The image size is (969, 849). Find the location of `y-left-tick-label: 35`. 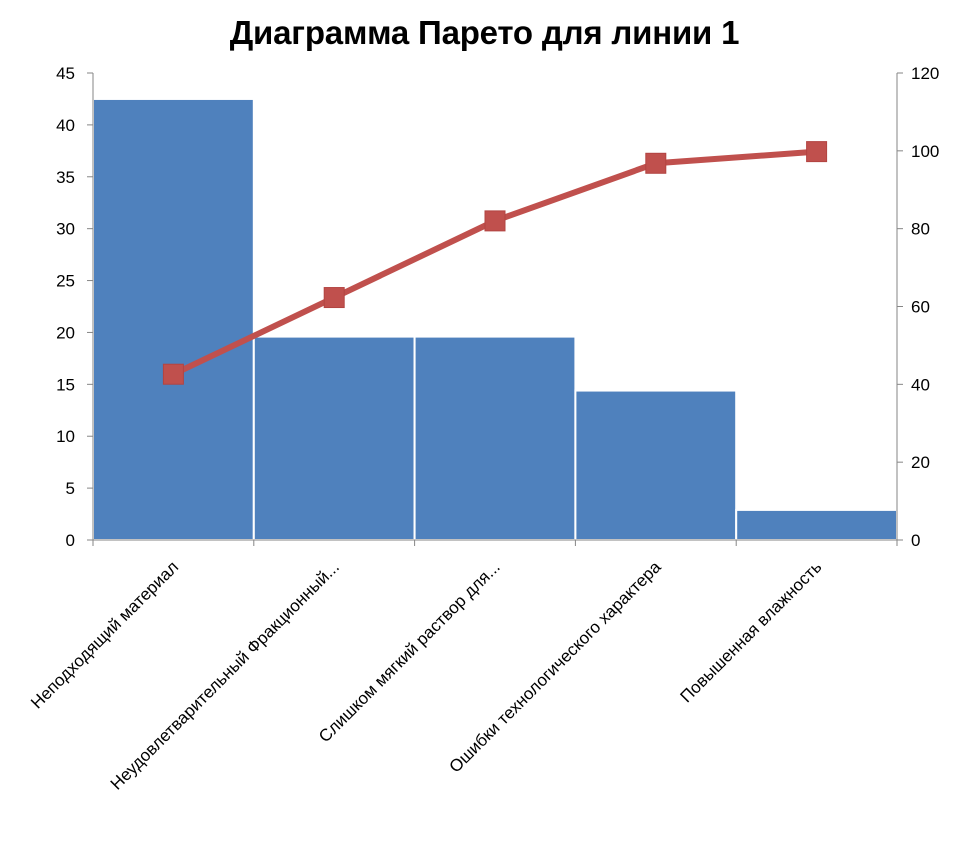

y-left-tick-label: 35 is located at coordinates (65, 177).